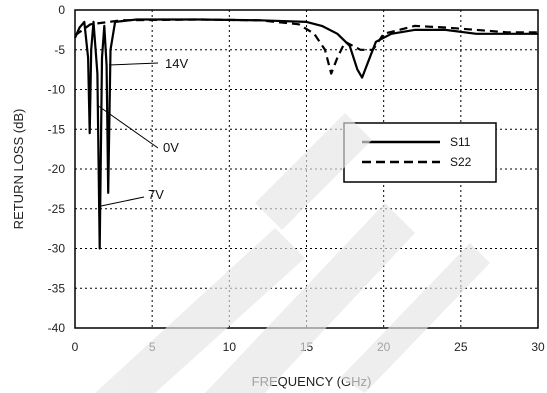 The height and width of the screenshot is (393, 547). I want to click on annotation-label: 0V, so click(171, 147).